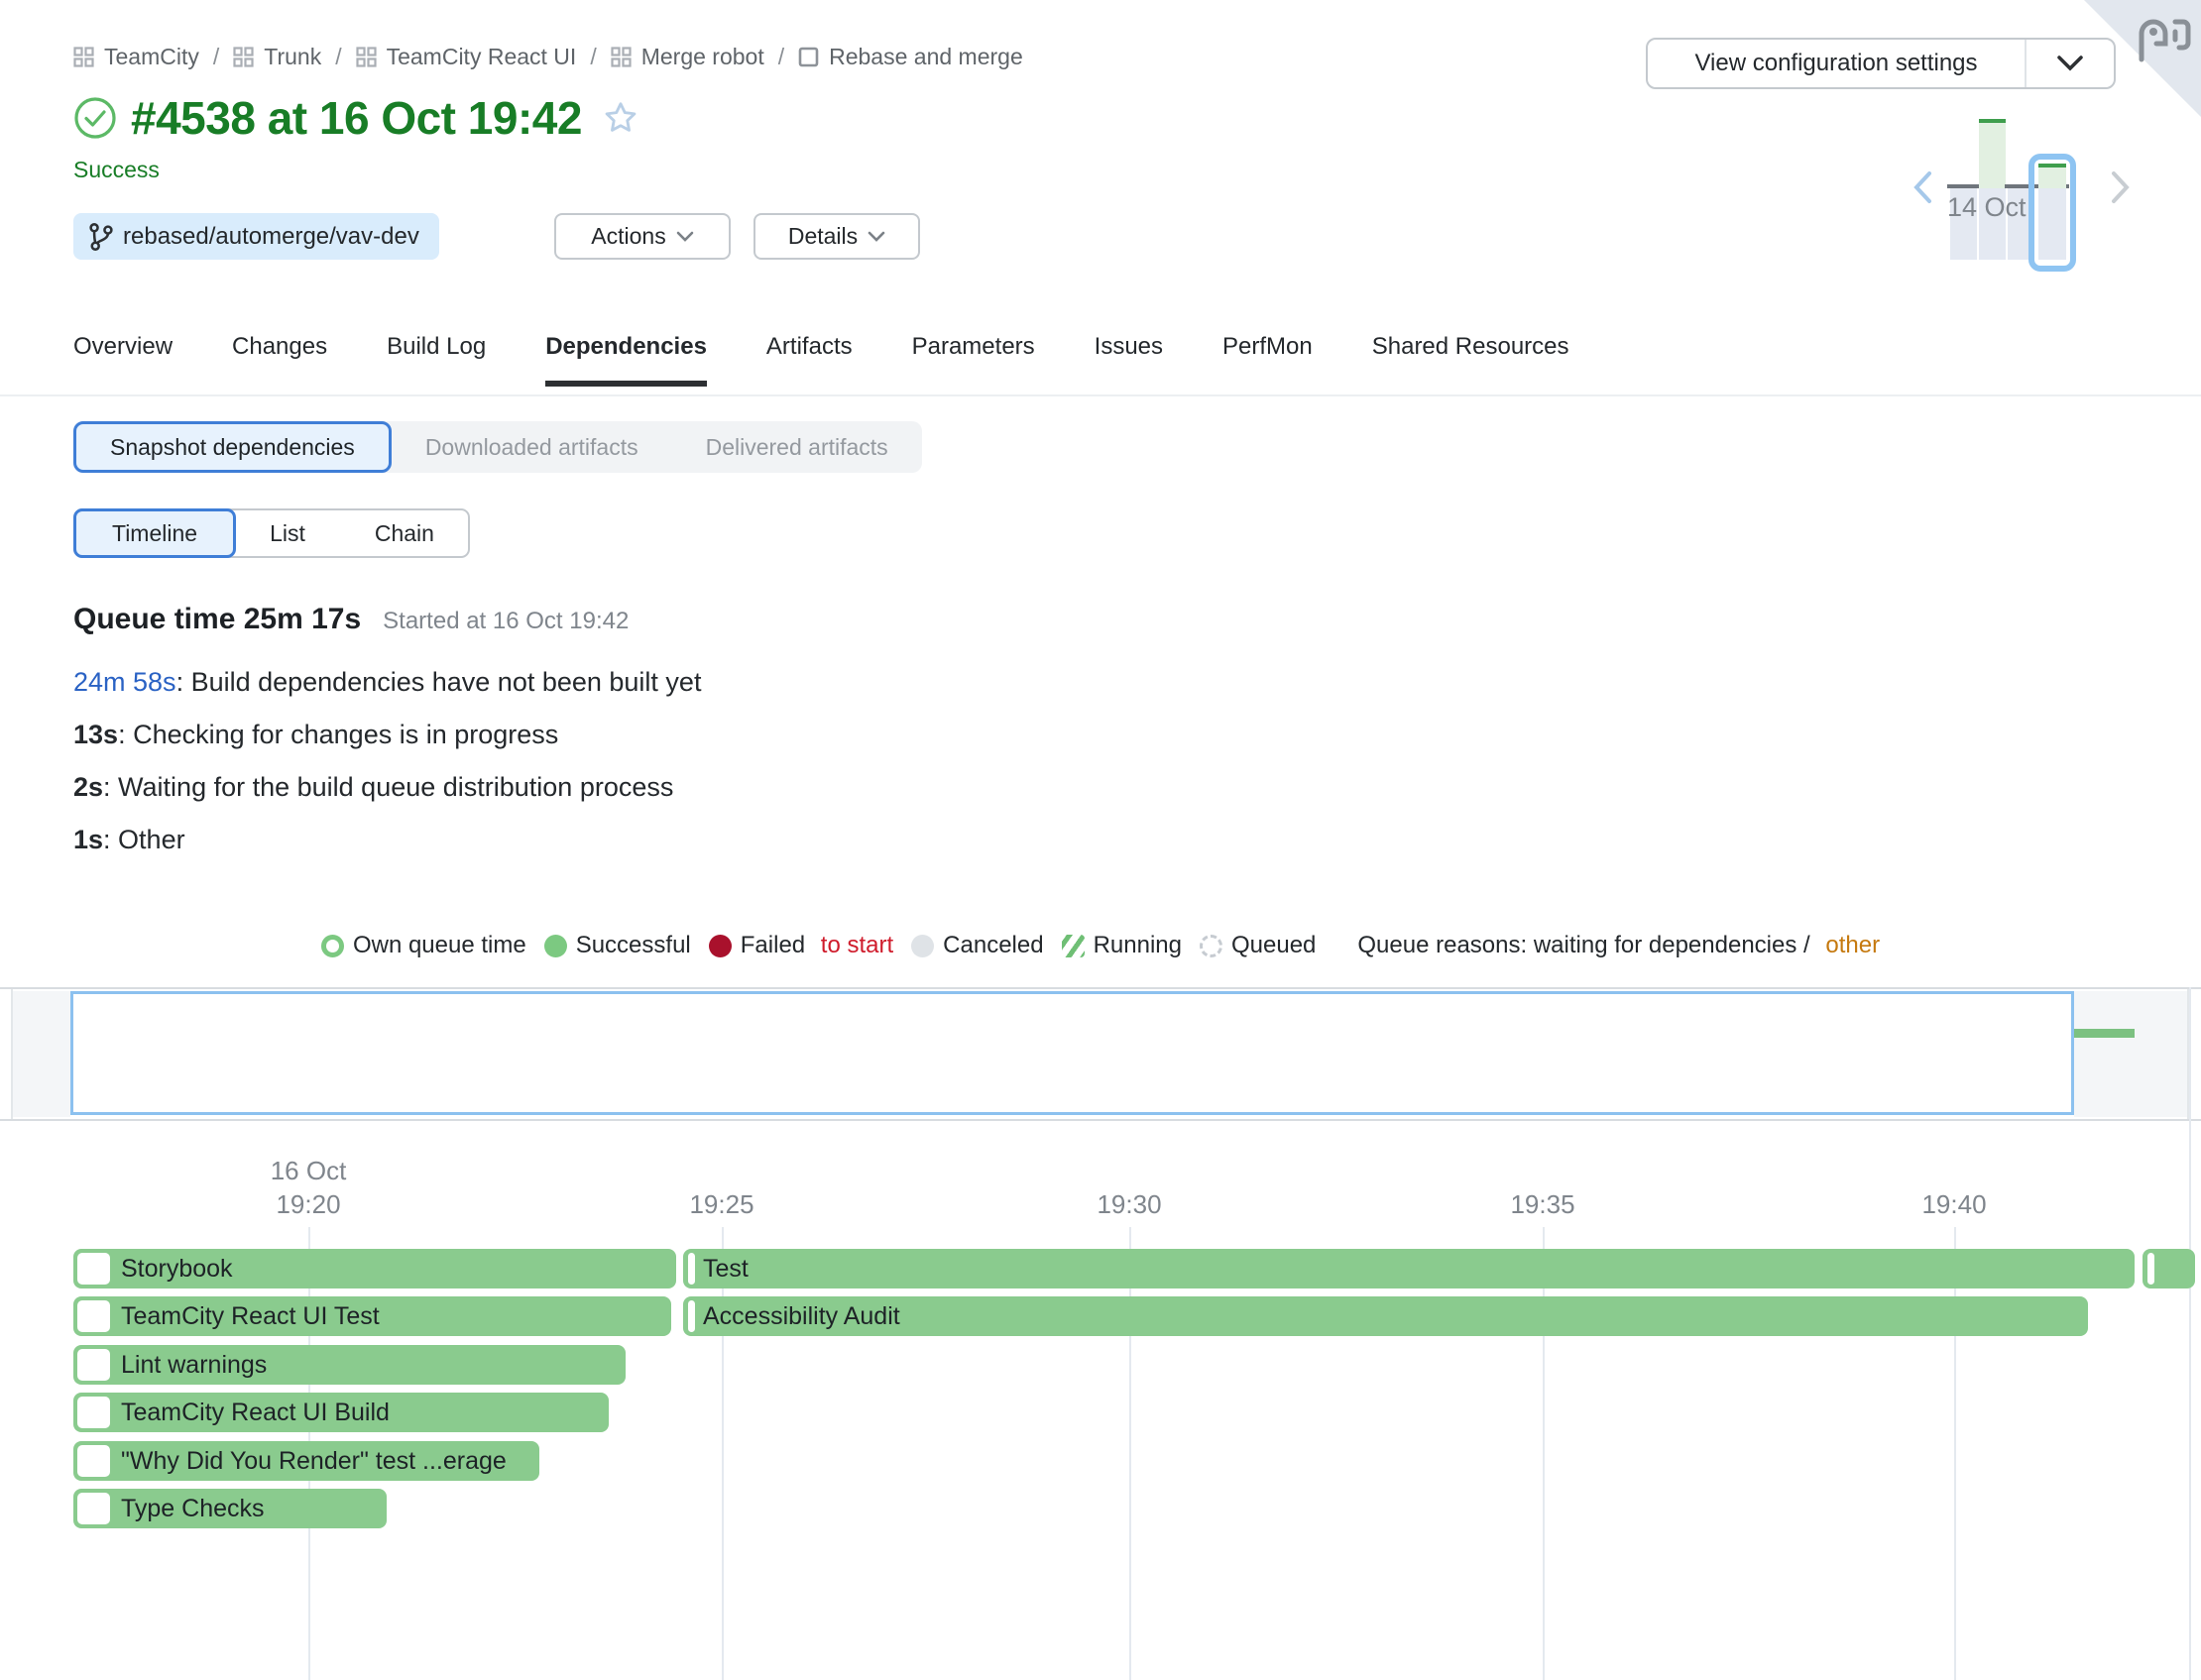  What do you see at coordinates (506, 621) in the screenshot?
I see `queue-started-at: Started at 16 Oct 19:42` at bounding box center [506, 621].